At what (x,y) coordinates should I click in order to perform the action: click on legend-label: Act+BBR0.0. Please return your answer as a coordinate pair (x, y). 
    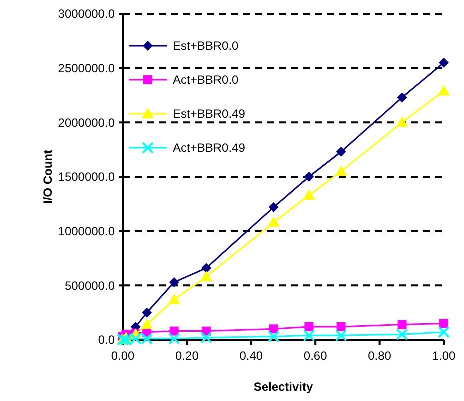
    Looking at the image, I should click on (206, 80).